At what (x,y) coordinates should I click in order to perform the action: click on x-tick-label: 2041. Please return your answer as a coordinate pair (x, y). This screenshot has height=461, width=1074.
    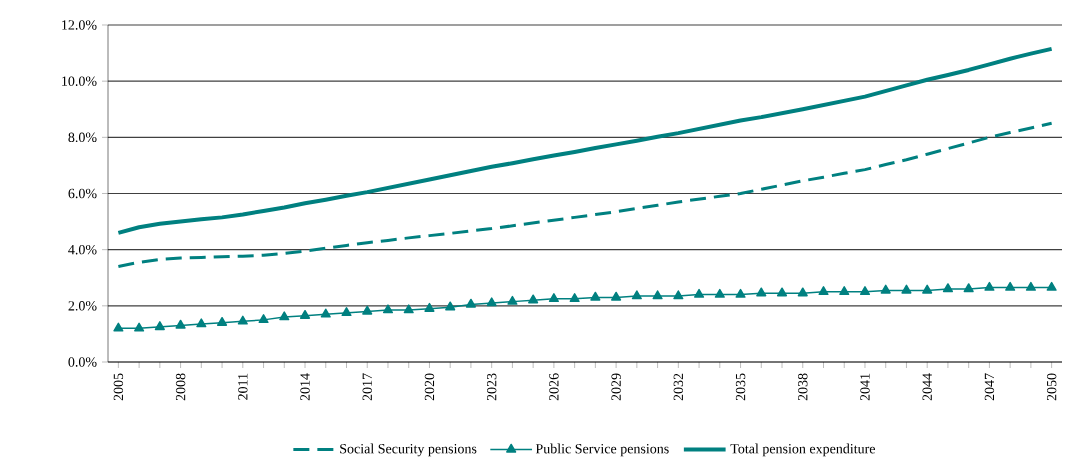
    Looking at the image, I should click on (865, 387).